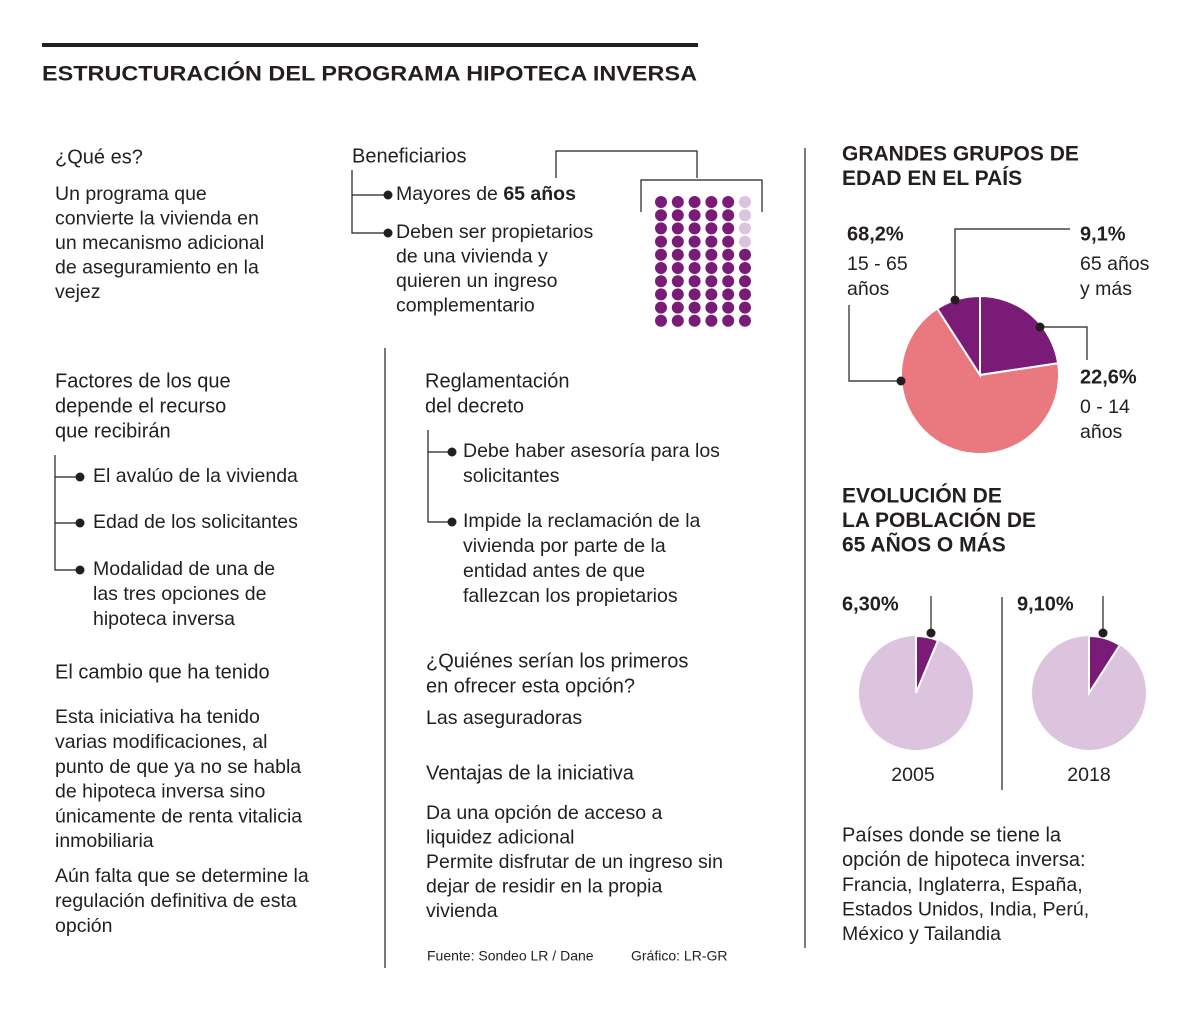 Image resolution: width=1200 pixels, height=1009 pixels. Describe the element at coordinates (511, 476) in the screenshot. I see `text-line: solicitantes` at that location.